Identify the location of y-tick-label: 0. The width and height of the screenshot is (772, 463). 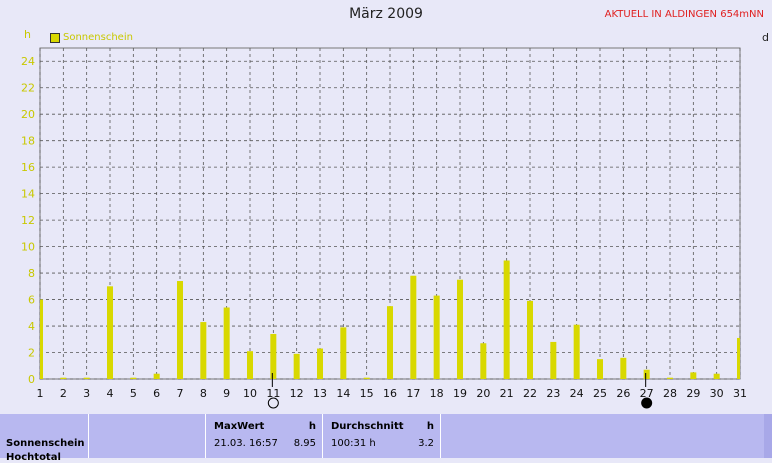
(31, 379).